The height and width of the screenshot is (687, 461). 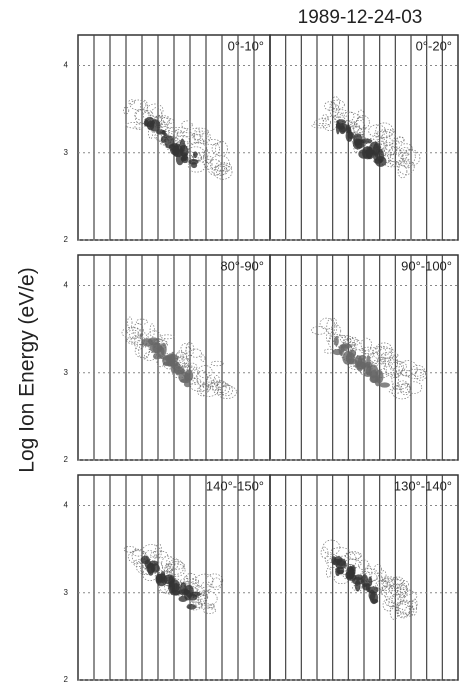 What do you see at coordinates (167, 359) in the screenshot?
I see `panel: 2 3 4 80°-90°` at bounding box center [167, 359].